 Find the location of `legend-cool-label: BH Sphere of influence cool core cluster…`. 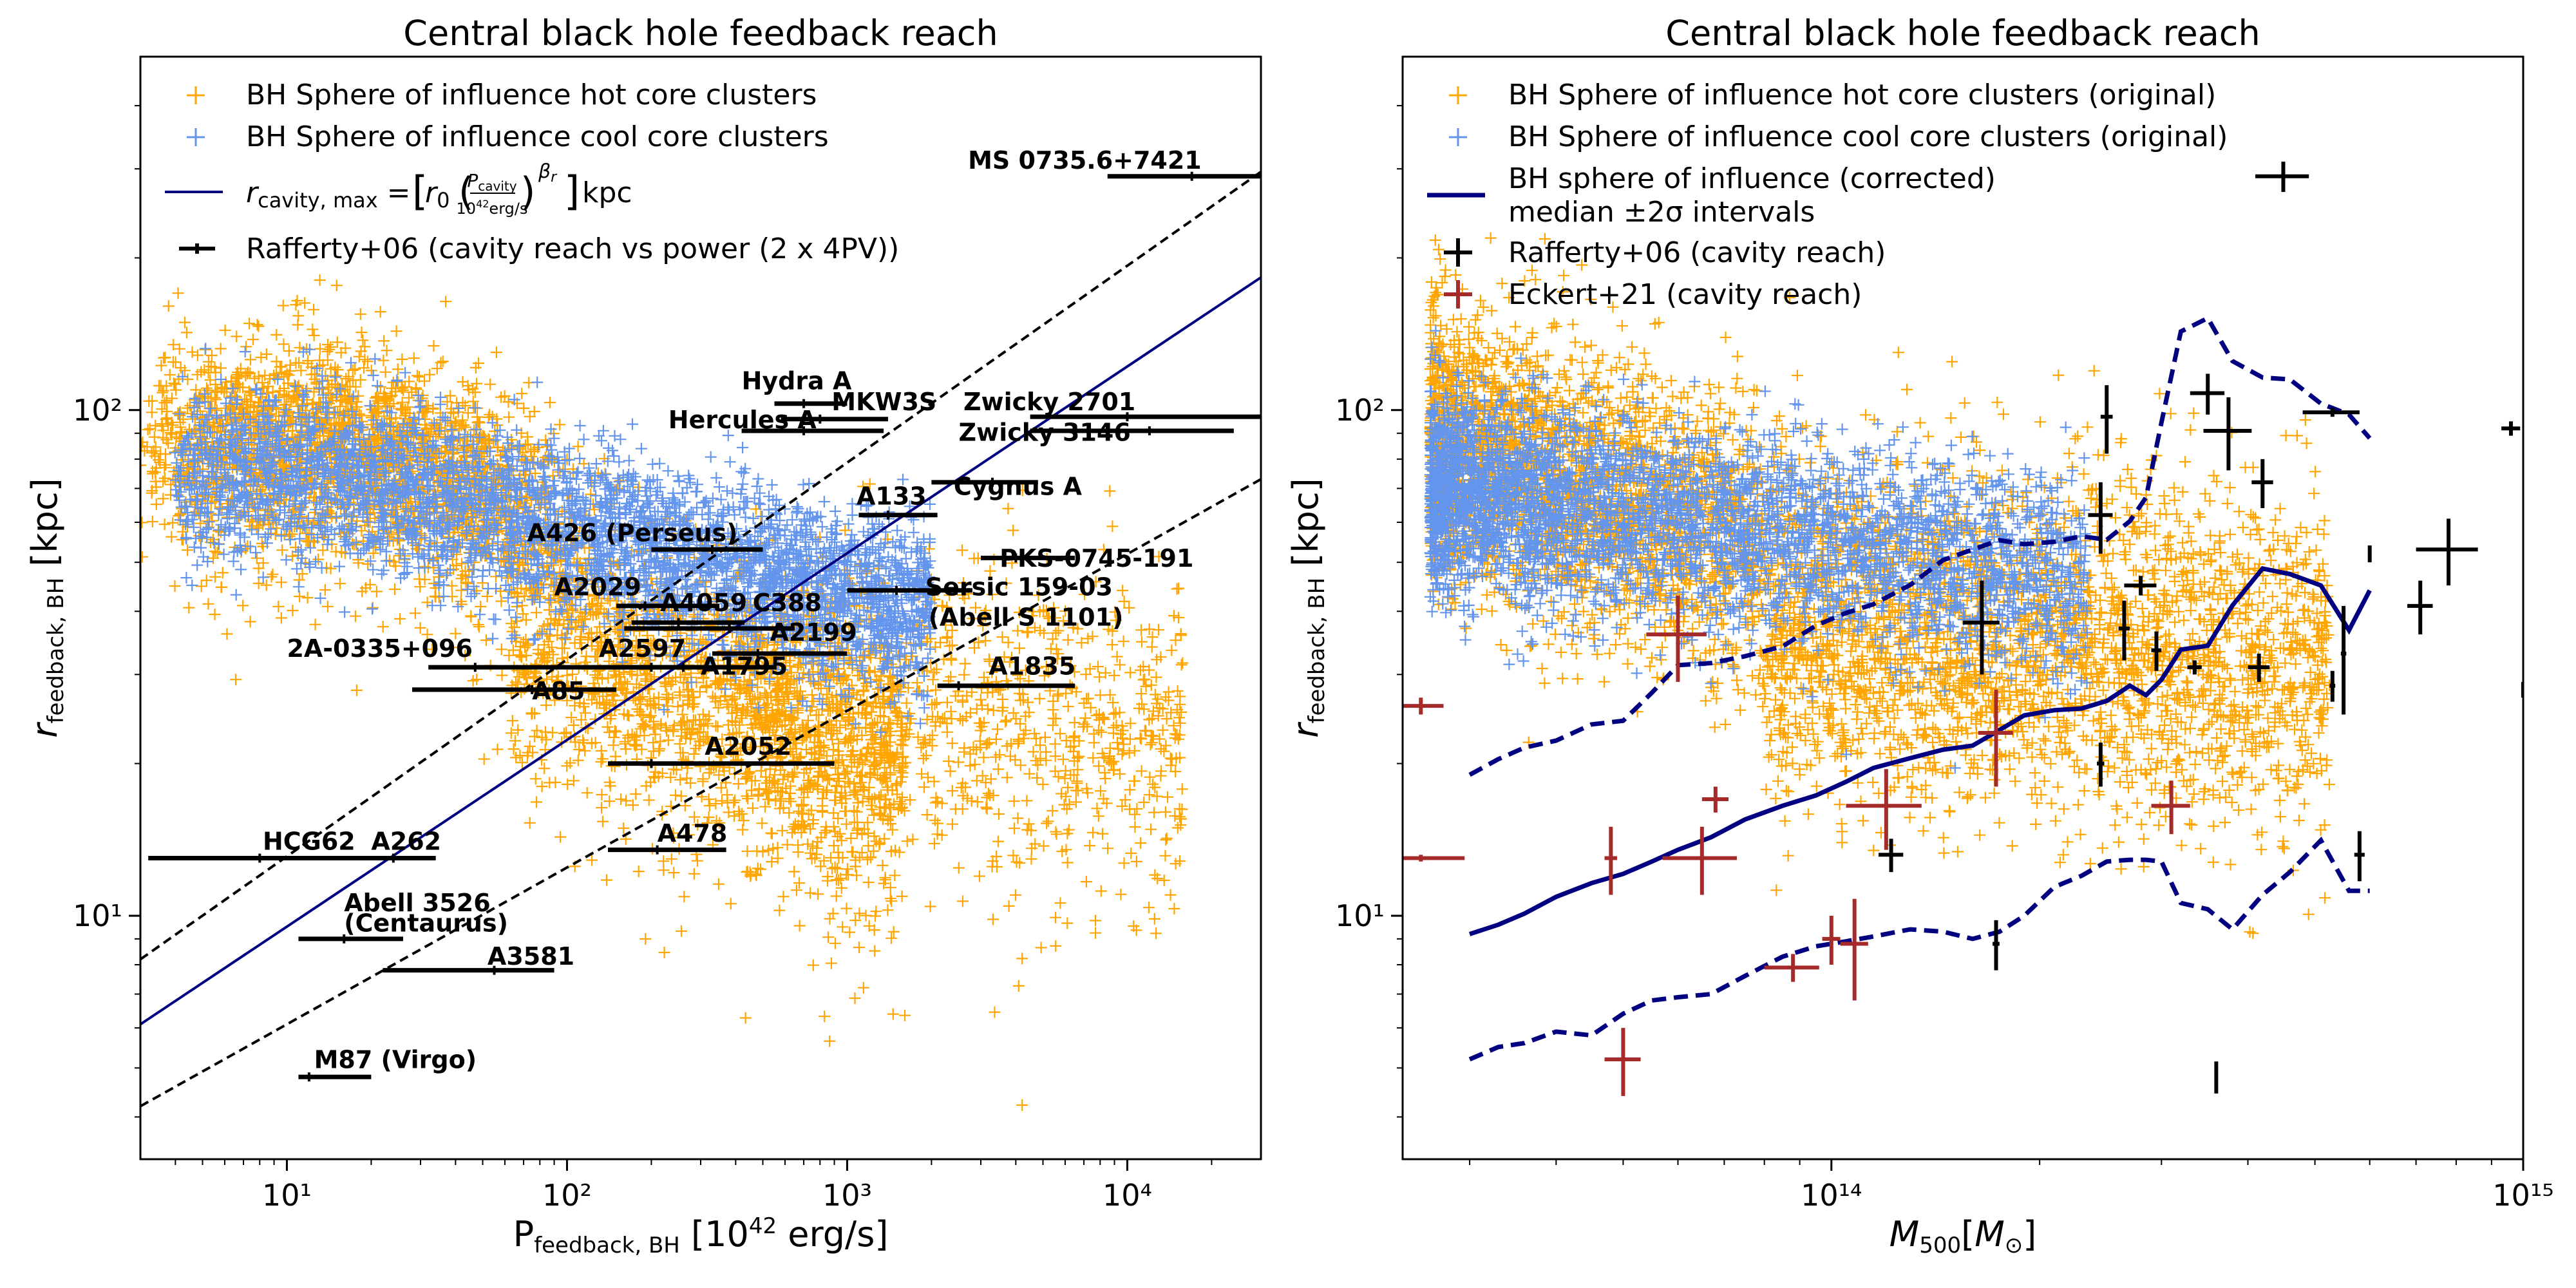

legend-cool-label: BH Sphere of influence cool core cluster… is located at coordinates (538, 136).